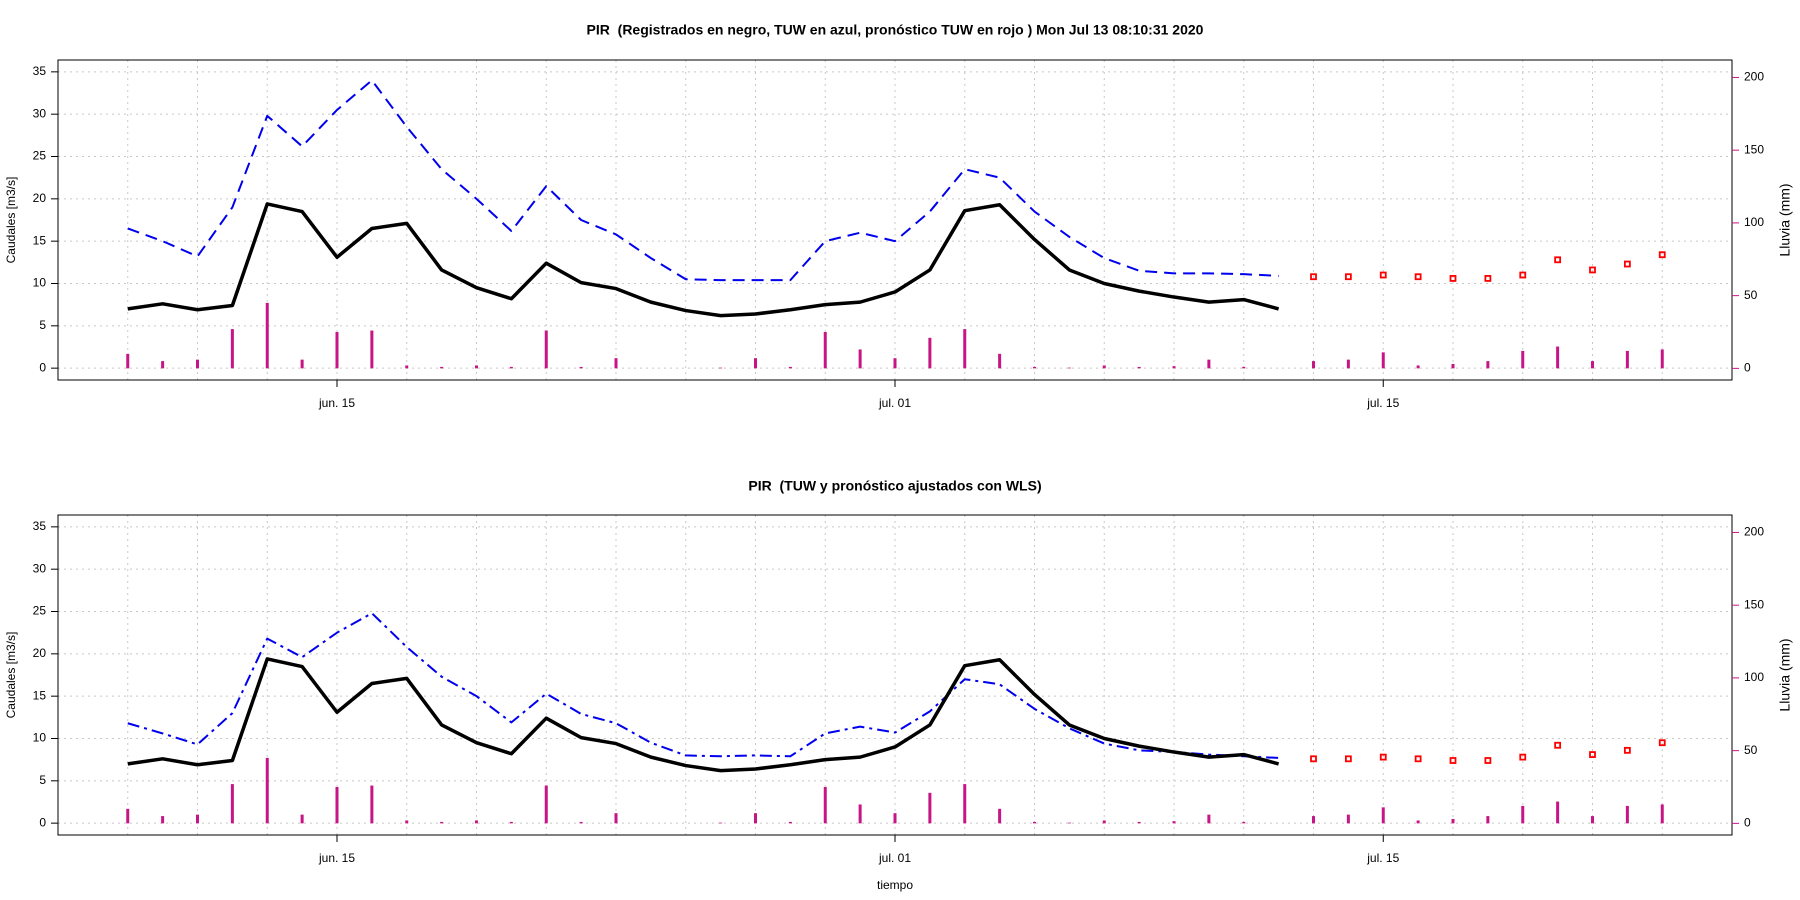 This screenshot has height=900, width=1800. I want to click on y2-tick-label: 150, so click(1754, 604).